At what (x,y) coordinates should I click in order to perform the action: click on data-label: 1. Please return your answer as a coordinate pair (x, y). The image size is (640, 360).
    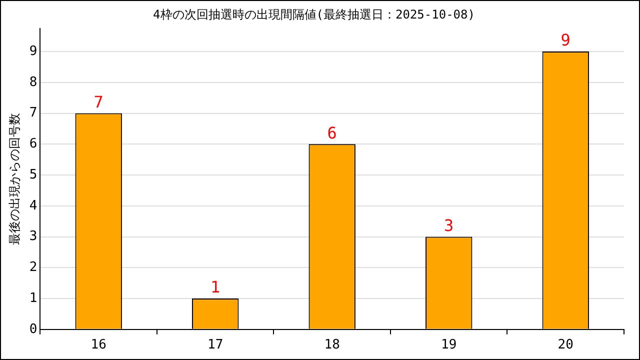
    Looking at the image, I should click on (215, 287).